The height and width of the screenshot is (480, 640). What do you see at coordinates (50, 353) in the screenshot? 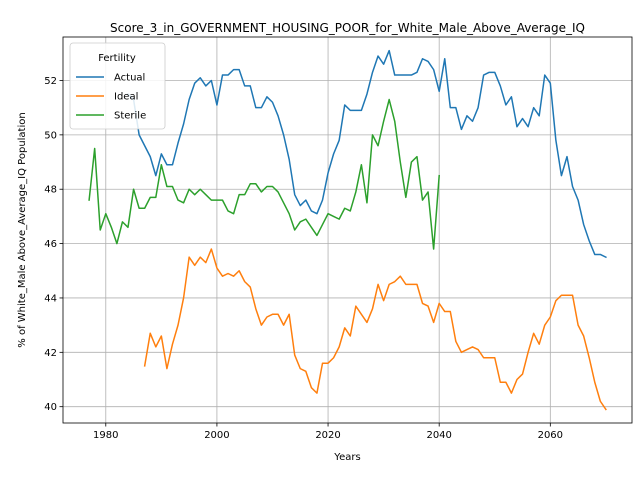
I see `y-tick-label: 42` at bounding box center [50, 353].